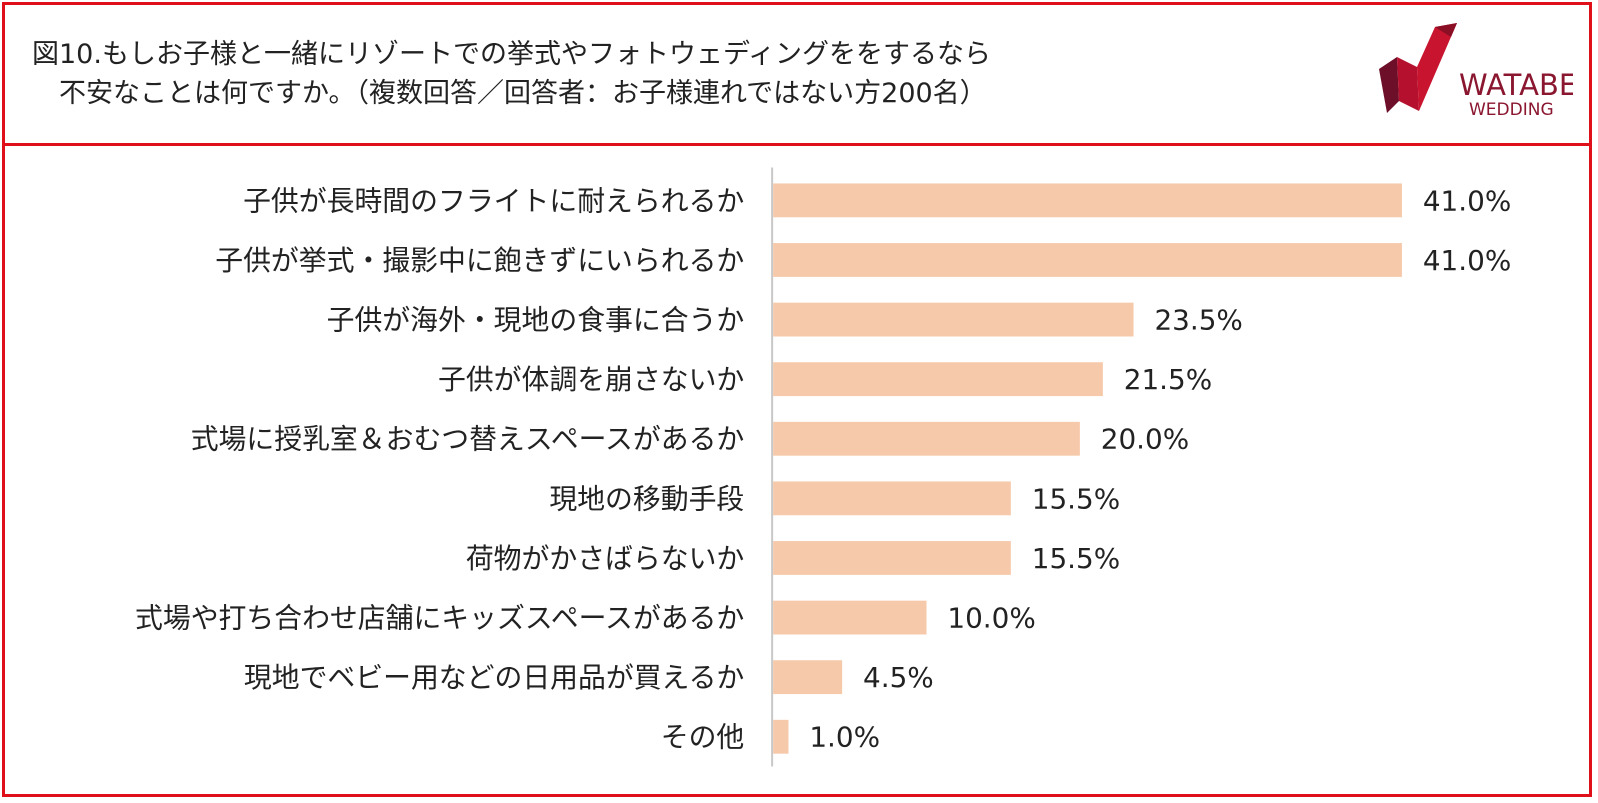 The image size is (1598, 803). What do you see at coordinates (991, 618) in the screenshot?
I see `value-label: 10.0%` at bounding box center [991, 618].